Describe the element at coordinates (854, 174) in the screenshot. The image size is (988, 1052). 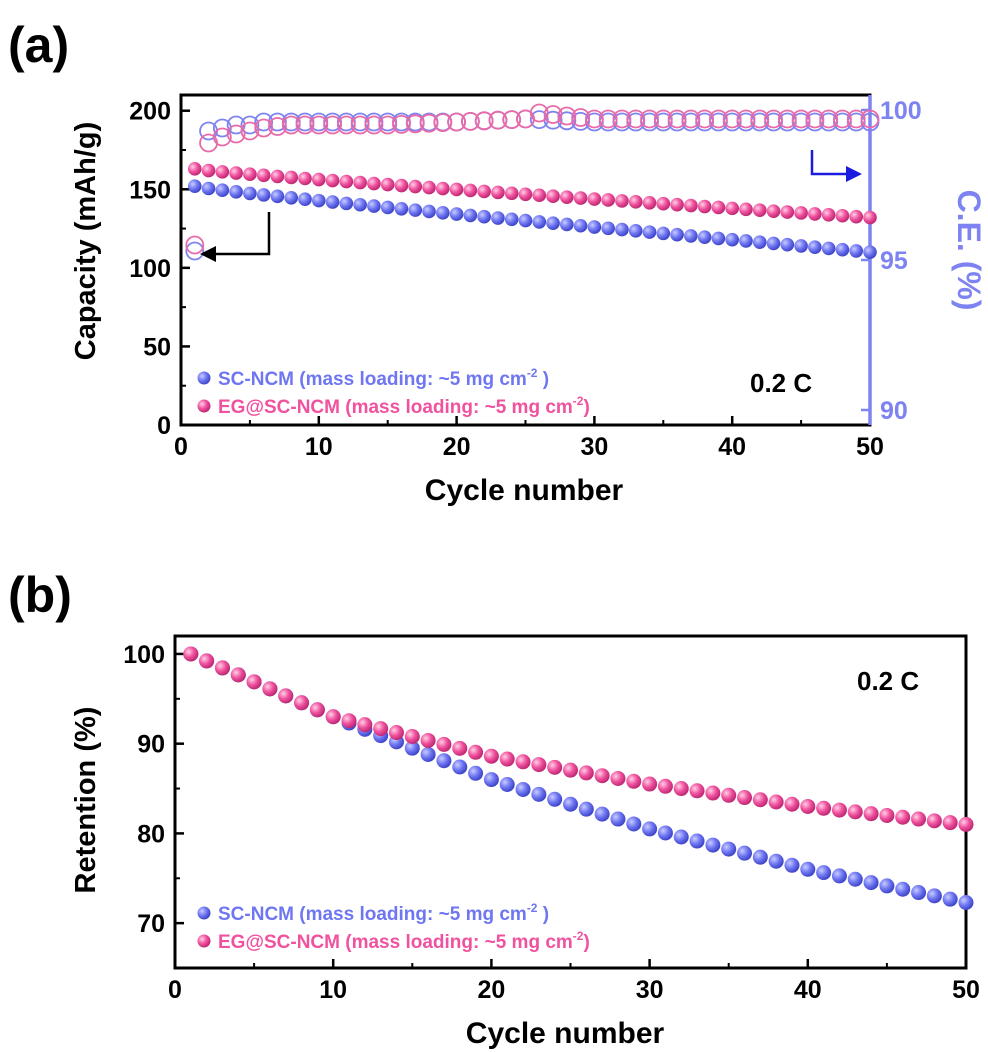
I see `arrow-right-ce-head` at that location.